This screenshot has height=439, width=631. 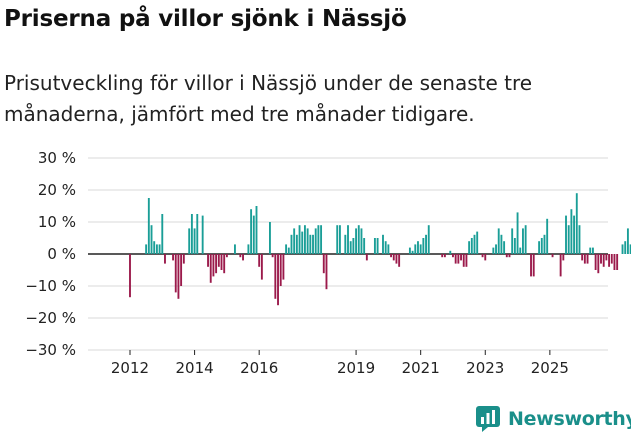 What do you see at coordinates (50, 350) in the screenshot?
I see `y-tick-label: −30 %` at bounding box center [50, 350].